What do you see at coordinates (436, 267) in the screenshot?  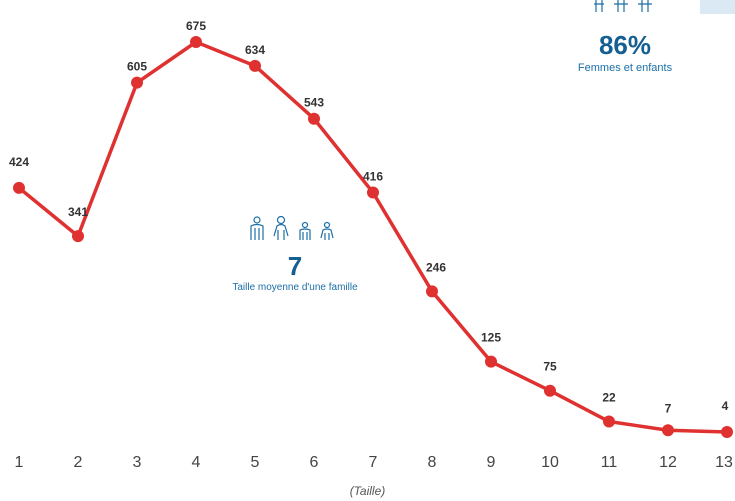 I see `data-label: 246` at bounding box center [436, 267].